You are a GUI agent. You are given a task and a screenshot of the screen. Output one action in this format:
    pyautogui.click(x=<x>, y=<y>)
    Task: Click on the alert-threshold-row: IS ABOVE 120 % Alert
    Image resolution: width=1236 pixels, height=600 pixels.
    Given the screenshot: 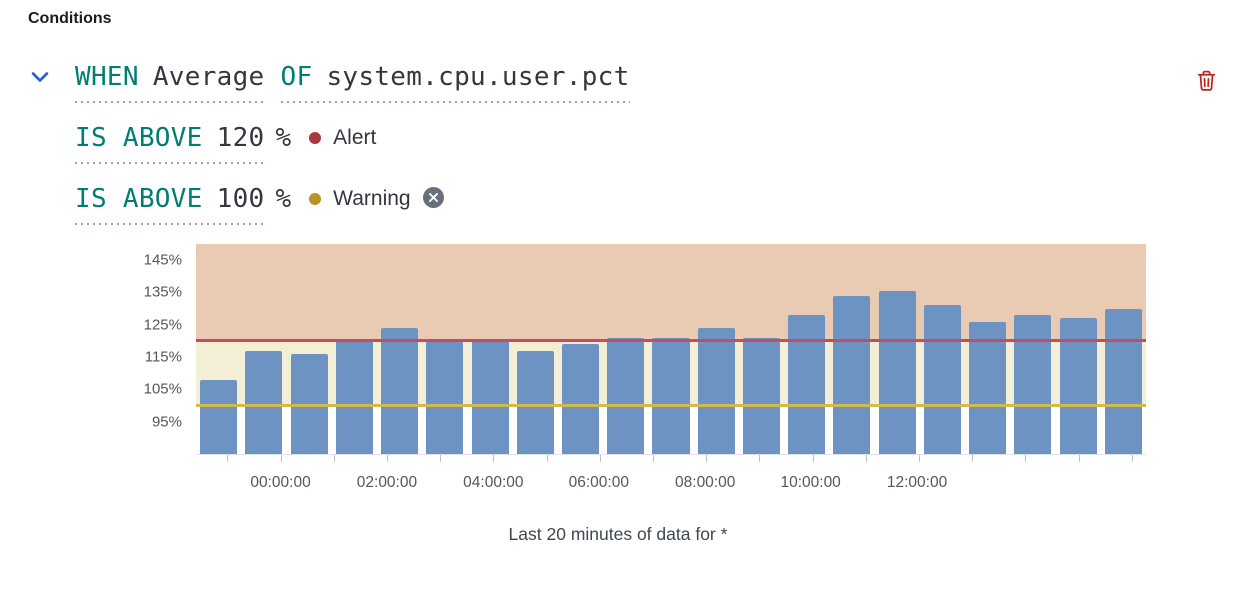 What is the action you would take?
    pyautogui.click(x=655, y=142)
    